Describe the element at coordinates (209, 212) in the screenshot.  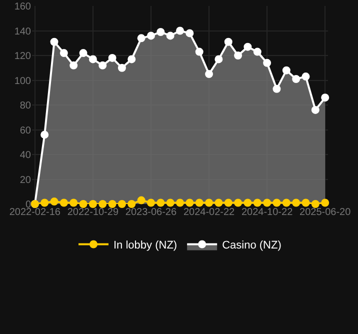
I see `x-tick-label: 2024-02-22` at that location.